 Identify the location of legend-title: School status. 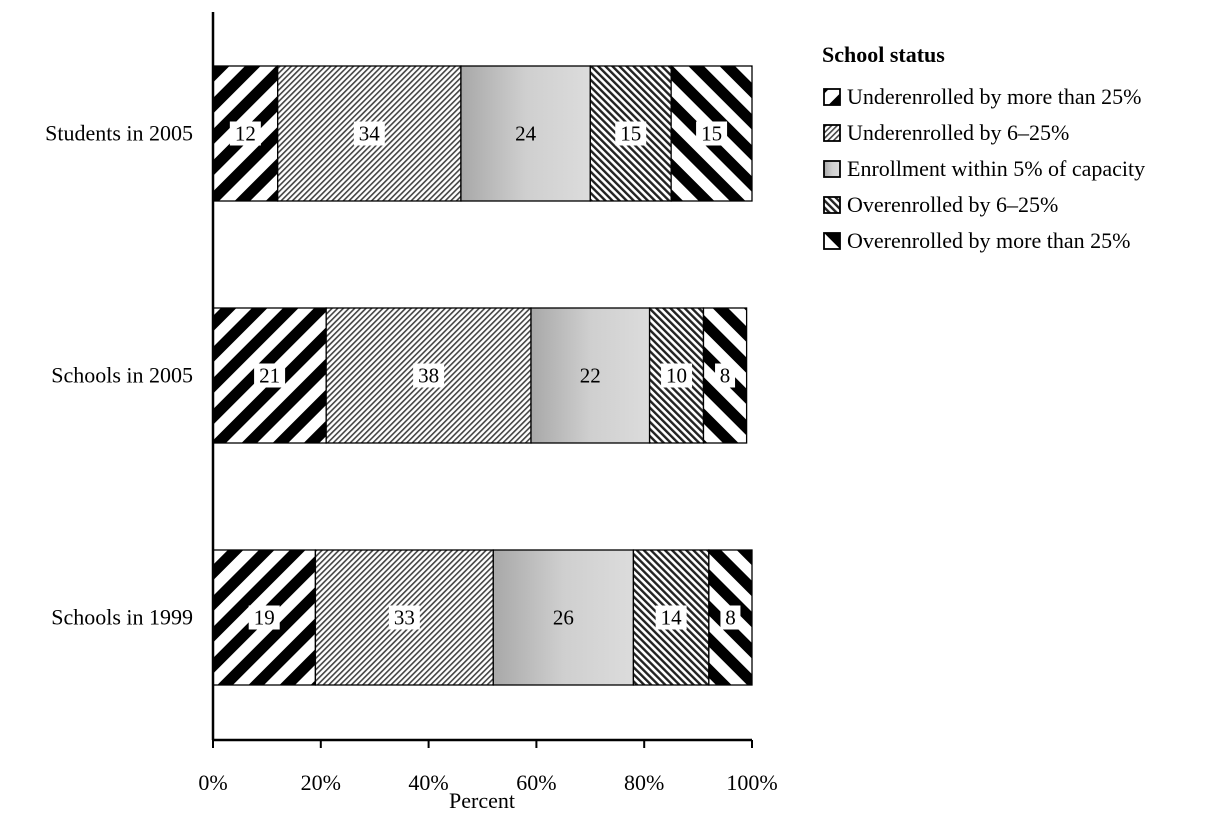
(883, 54).